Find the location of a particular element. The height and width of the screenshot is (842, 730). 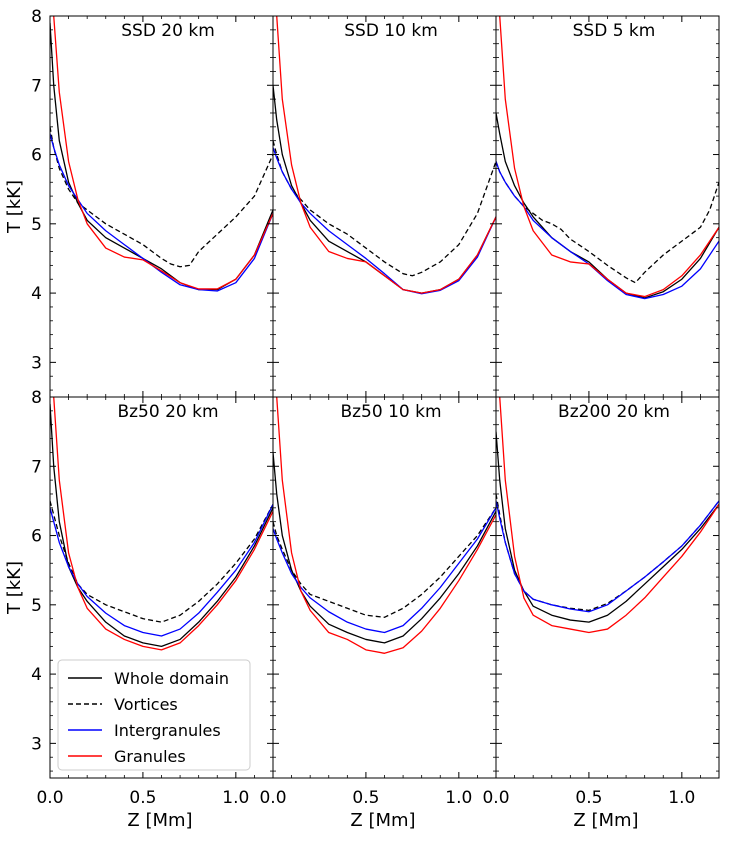

legend-box is located at coordinates (154, 715).